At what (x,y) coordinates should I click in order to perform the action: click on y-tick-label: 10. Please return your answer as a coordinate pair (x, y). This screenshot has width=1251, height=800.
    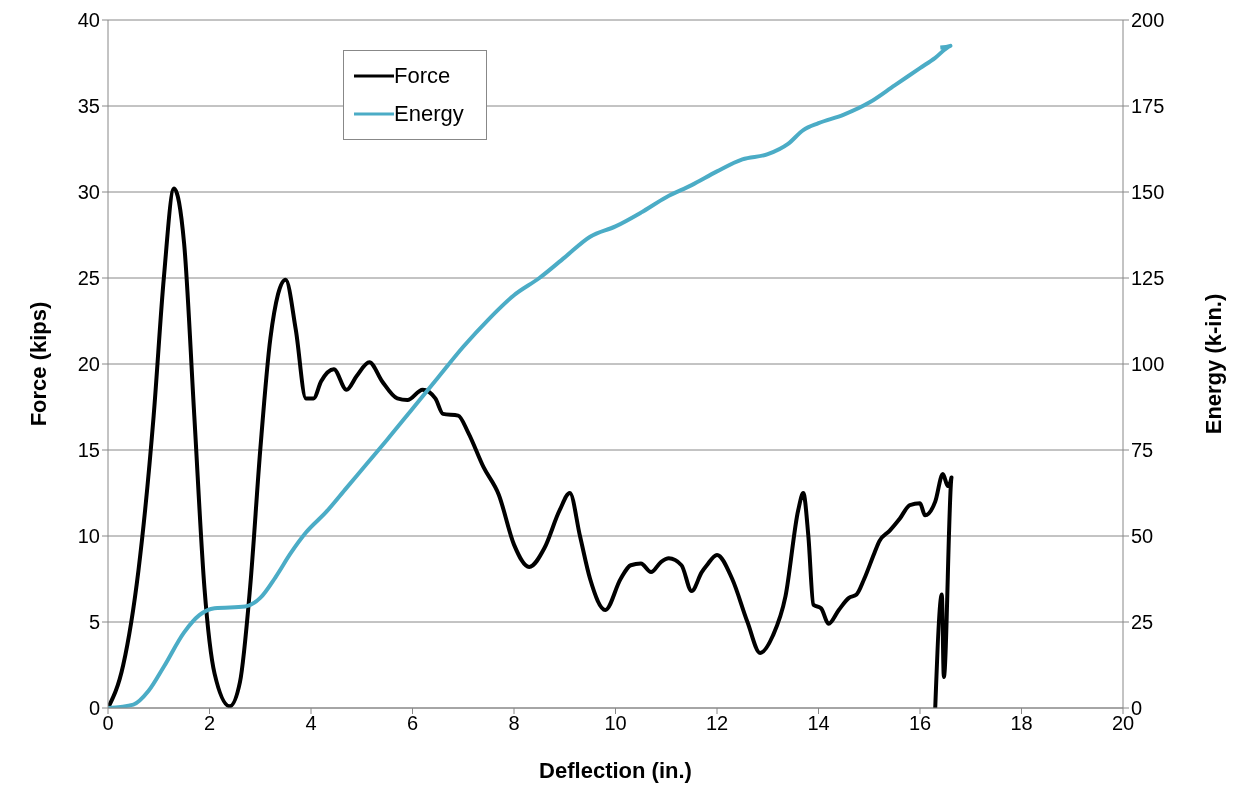
    Looking at the image, I should click on (88, 536).